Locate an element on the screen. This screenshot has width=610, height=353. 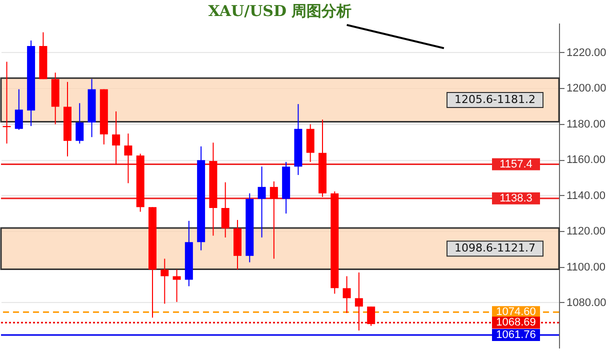
band-label: 1098.6-1121.7 is located at coordinates (495, 248).